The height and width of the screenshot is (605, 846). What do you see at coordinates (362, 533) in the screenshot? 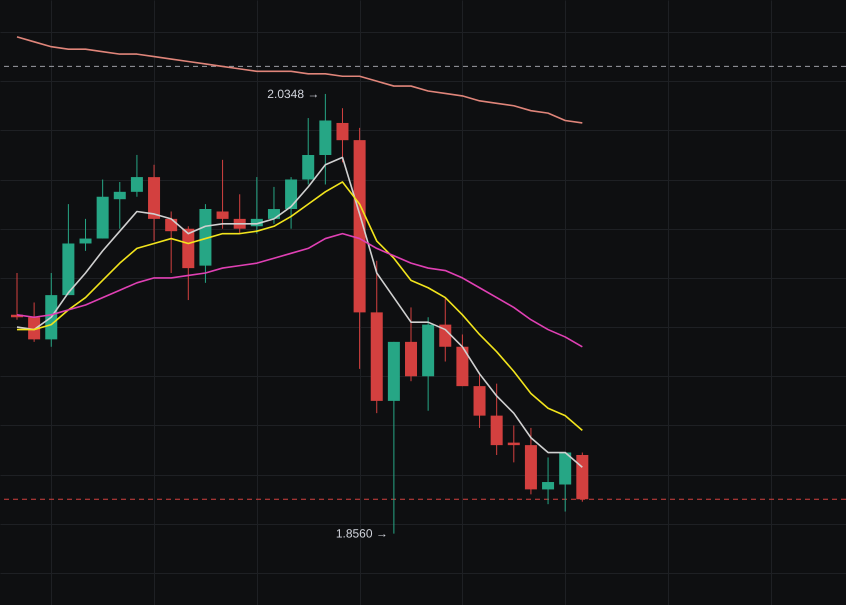
I see `annotation: 1.8560 →` at bounding box center [362, 533].